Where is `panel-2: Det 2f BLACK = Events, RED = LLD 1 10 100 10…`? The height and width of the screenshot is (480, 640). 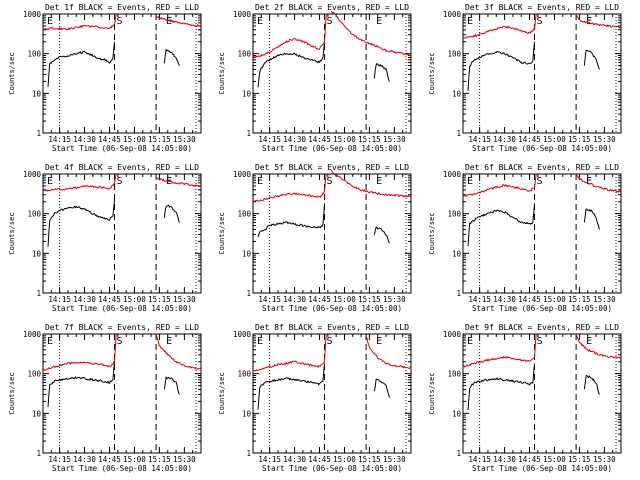 panel-2: Det 2f BLACK = Events, RED = LLD 1 10 100 10… is located at coordinates (315, 78).